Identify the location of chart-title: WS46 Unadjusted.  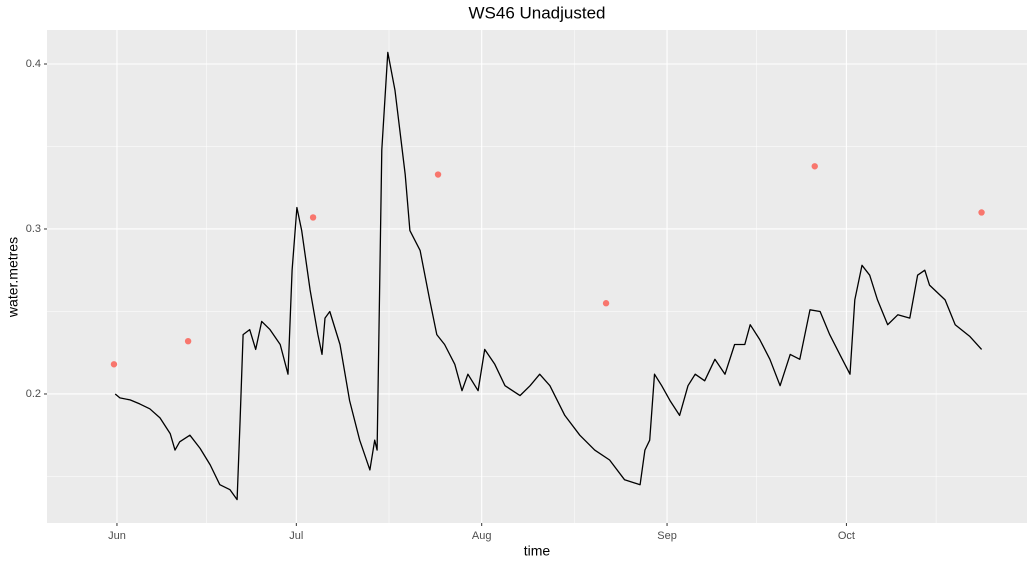
(536, 12).